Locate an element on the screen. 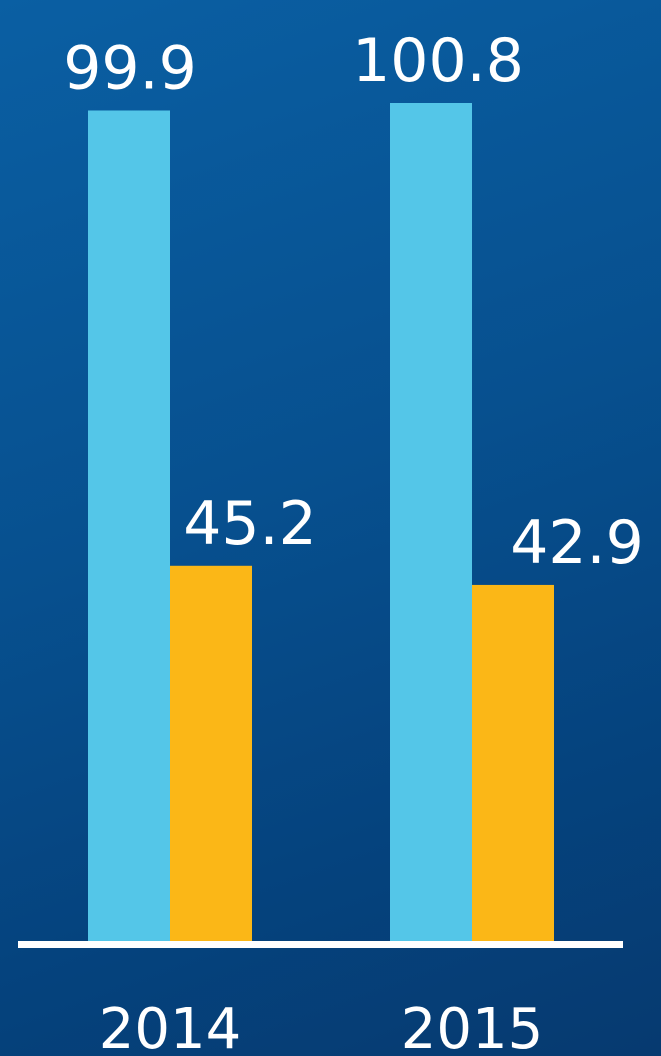 This screenshot has height=1056, width=661. value-label-2015-series-2: 42.9 is located at coordinates (577, 543).